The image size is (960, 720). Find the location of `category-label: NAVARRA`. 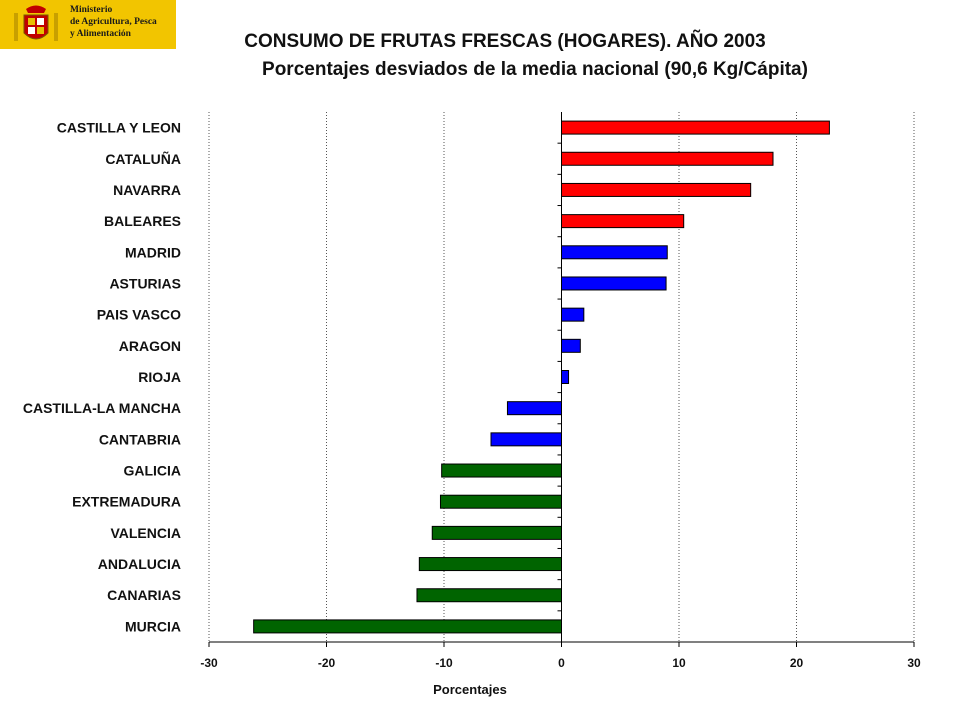

category-label: NAVARRA is located at coordinates (147, 190).